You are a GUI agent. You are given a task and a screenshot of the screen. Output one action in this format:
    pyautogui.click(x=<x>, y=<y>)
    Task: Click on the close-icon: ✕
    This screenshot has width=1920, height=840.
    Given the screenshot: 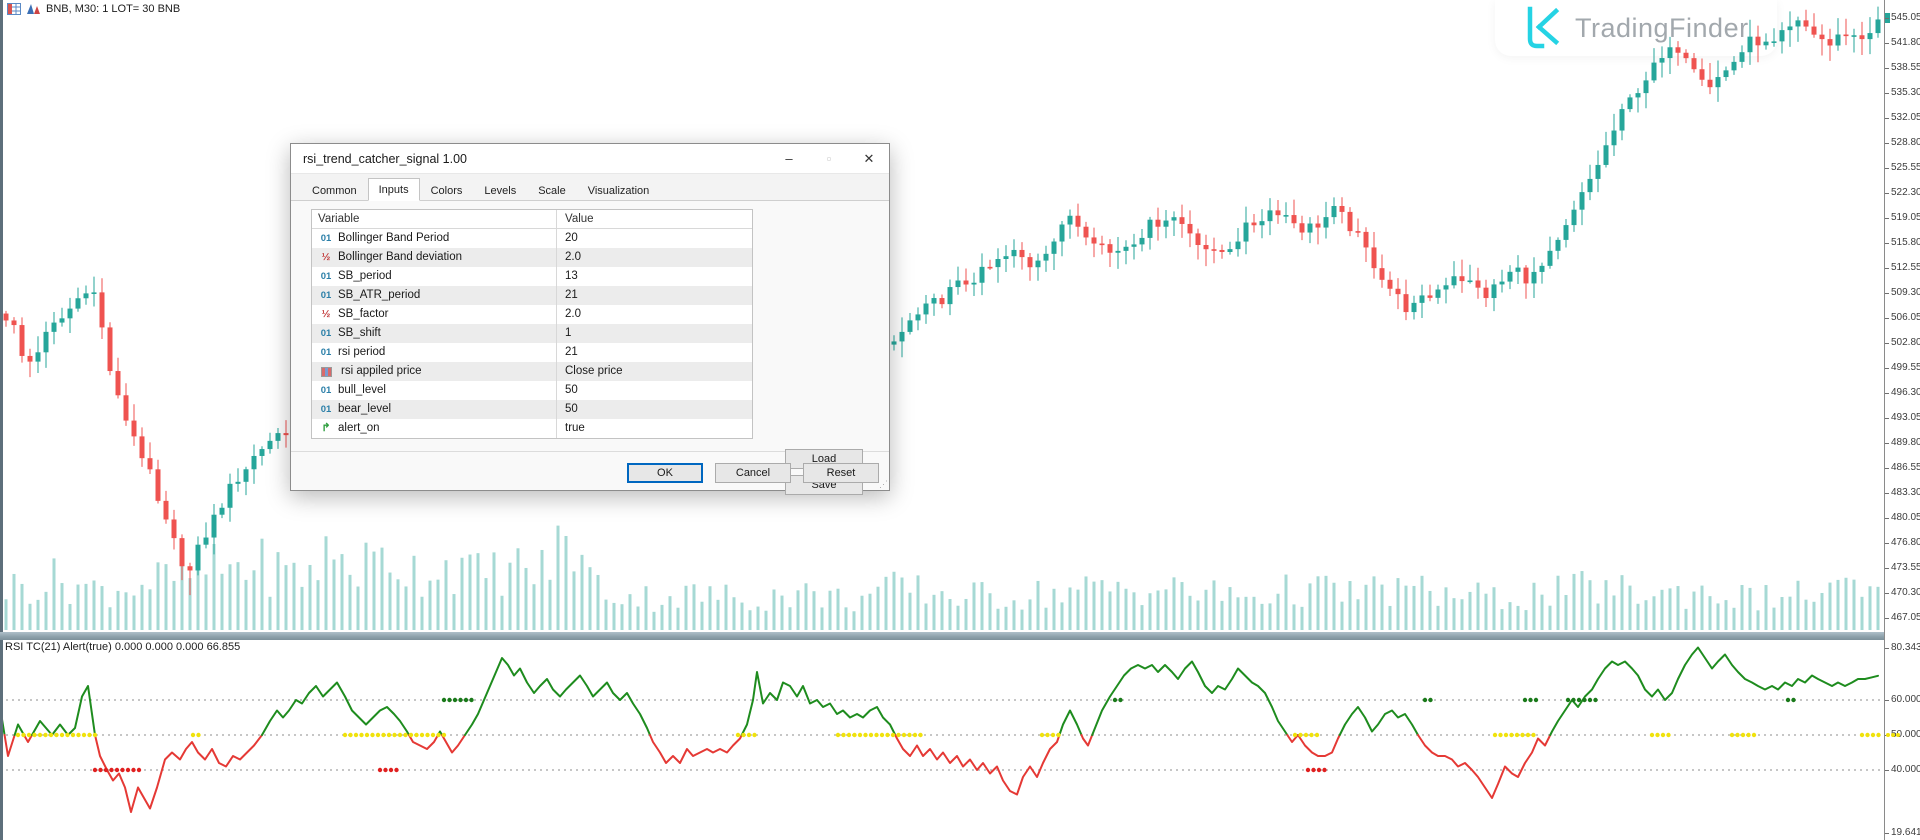 What is the action you would take?
    pyautogui.click(x=869, y=158)
    